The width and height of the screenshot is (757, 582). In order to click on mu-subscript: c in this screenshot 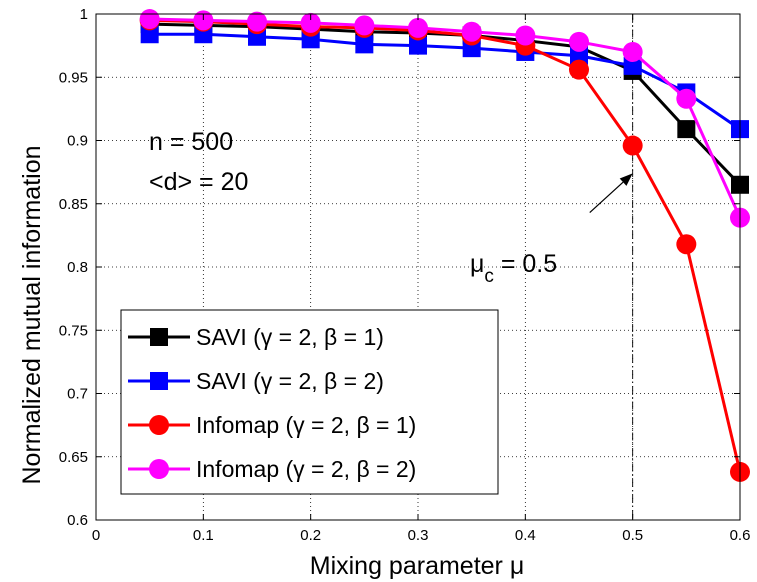, I will do `click(489, 276)`.